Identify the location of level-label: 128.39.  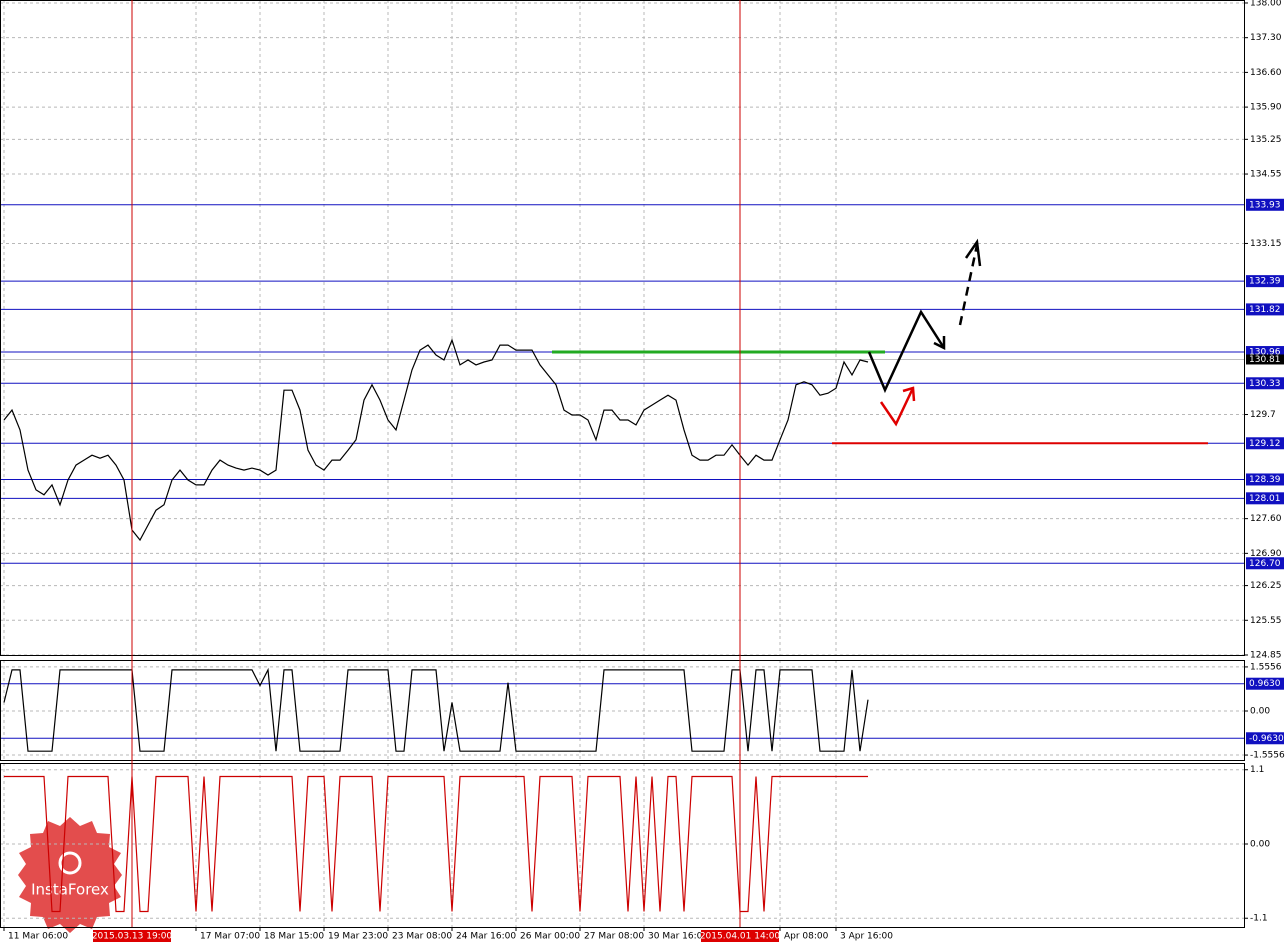
(1265, 480).